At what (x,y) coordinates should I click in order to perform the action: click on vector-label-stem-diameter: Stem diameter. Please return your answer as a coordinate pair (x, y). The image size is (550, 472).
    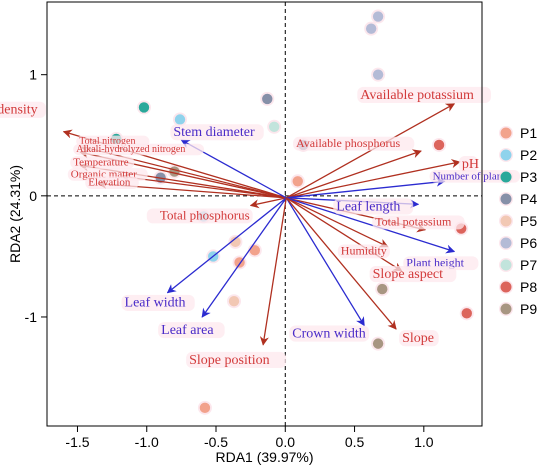
    Looking at the image, I should click on (214, 132).